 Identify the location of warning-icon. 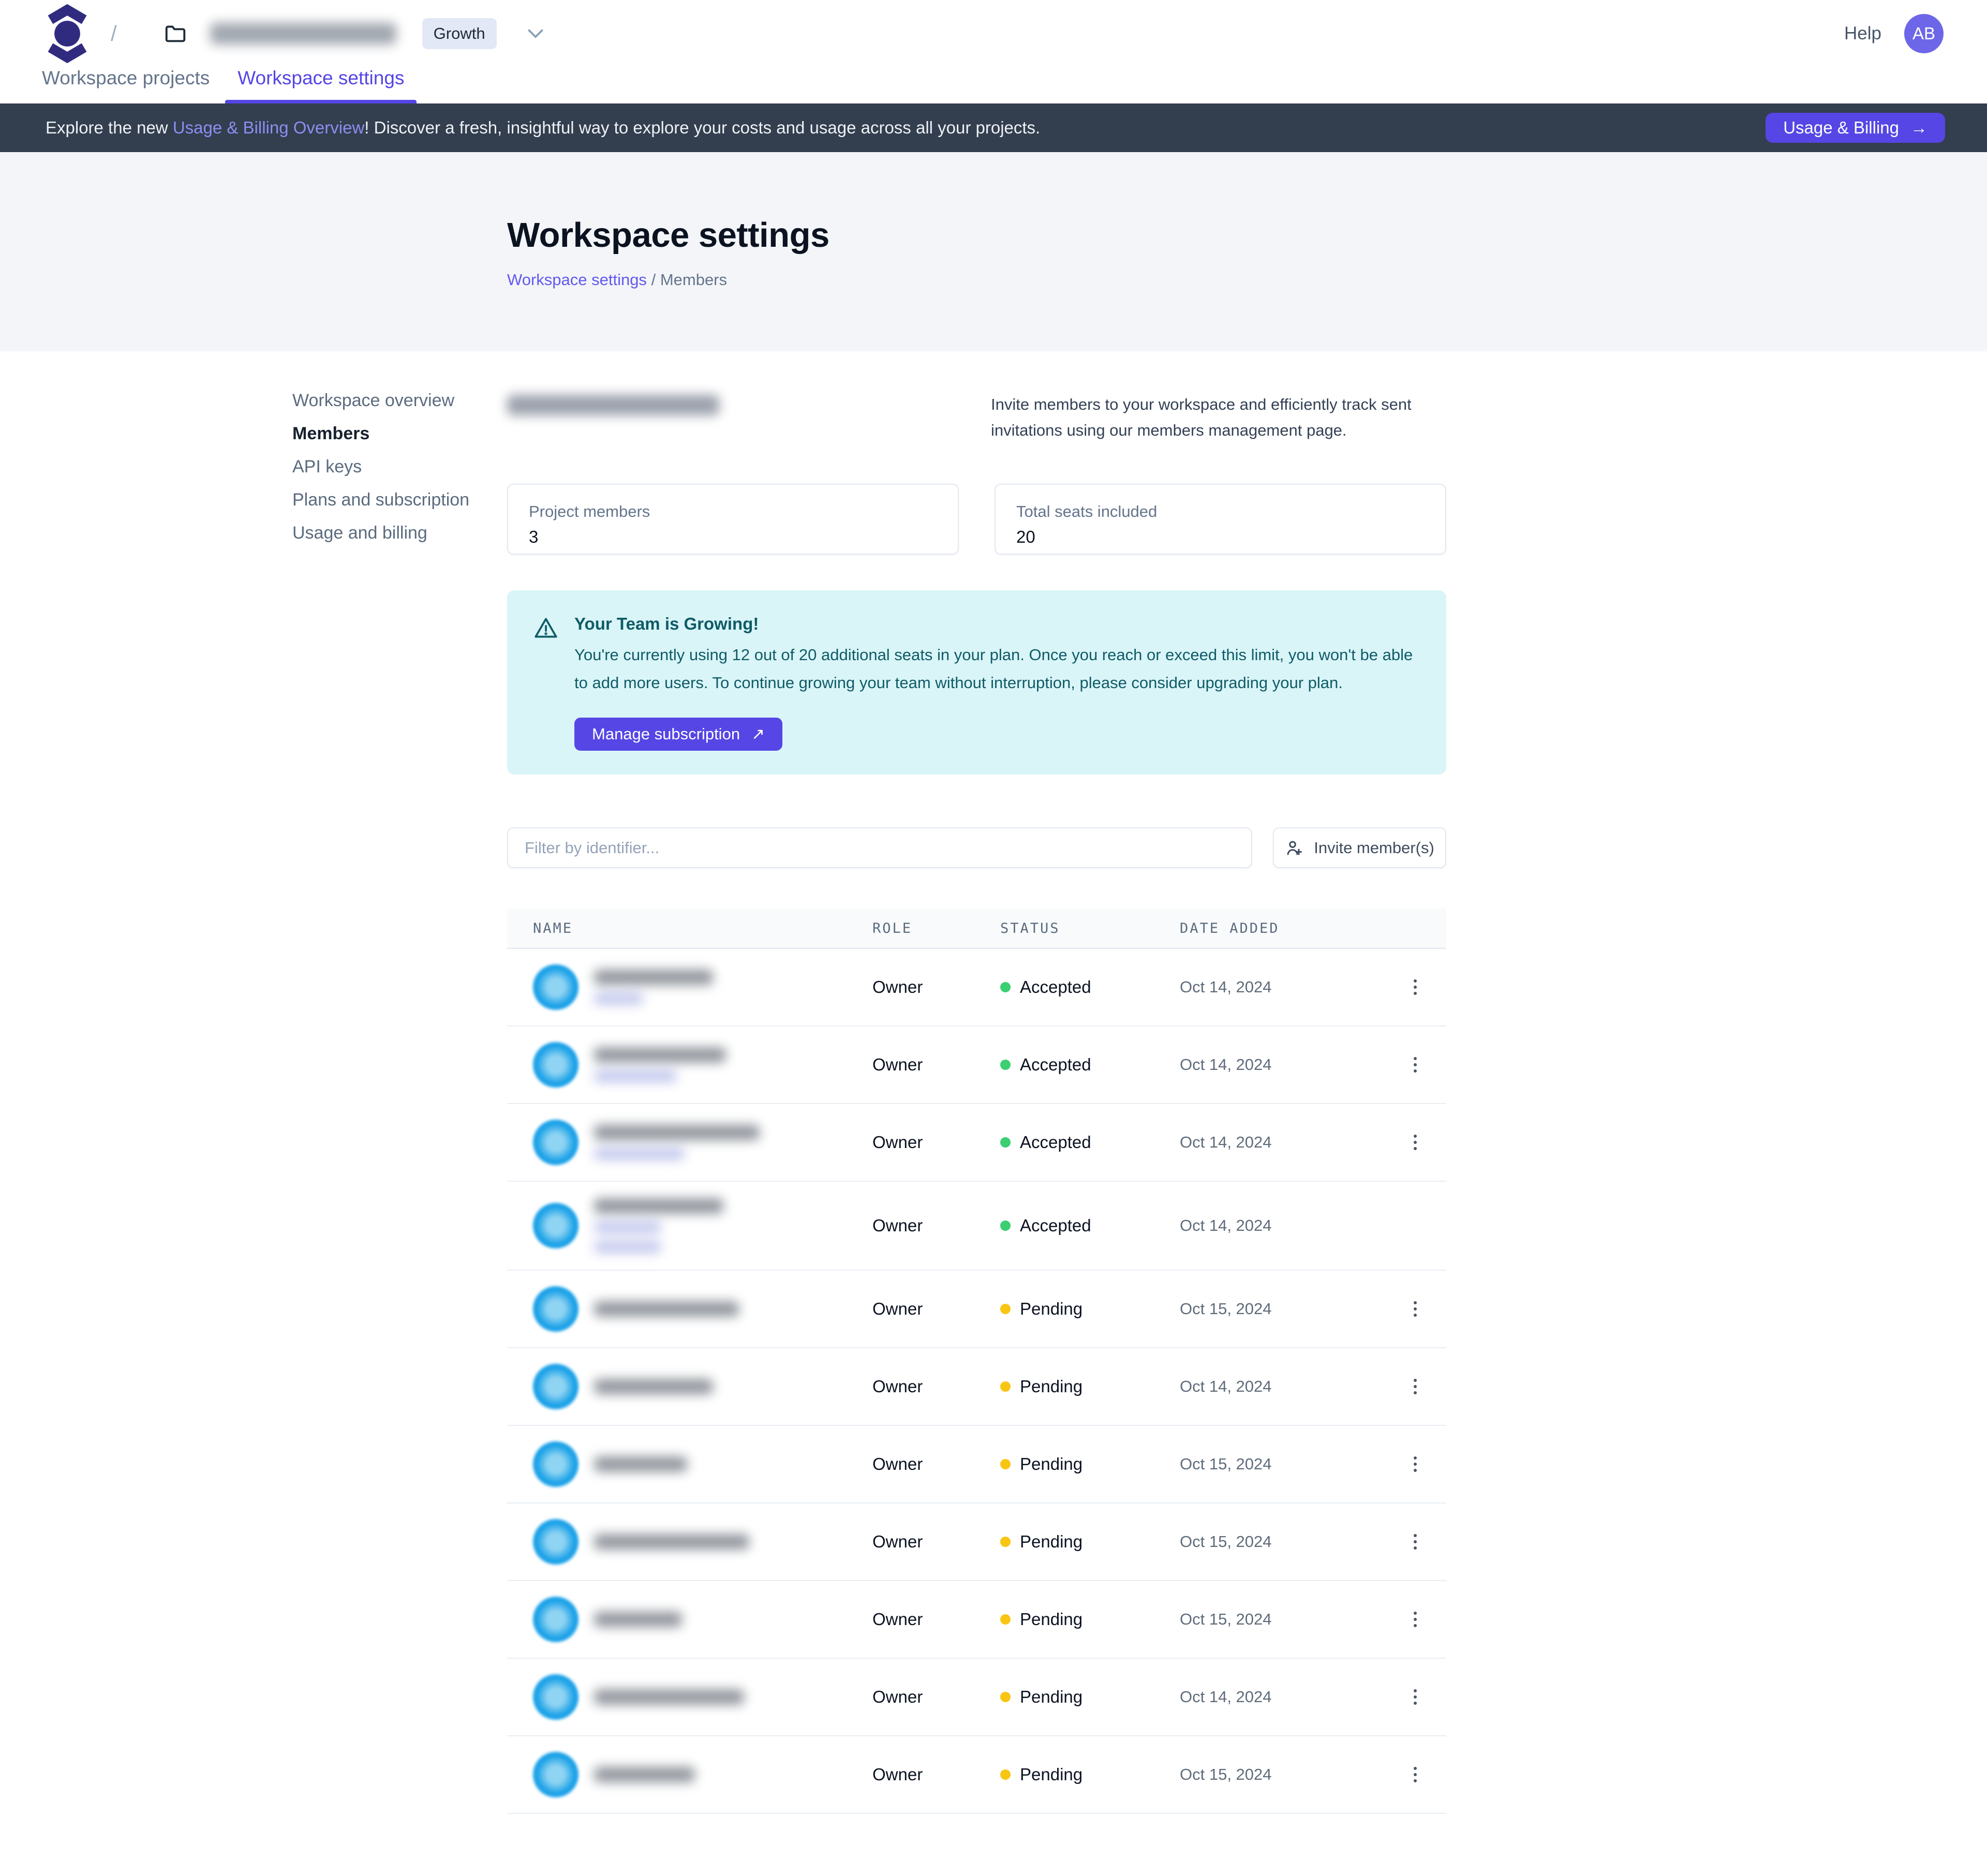
(546, 628).